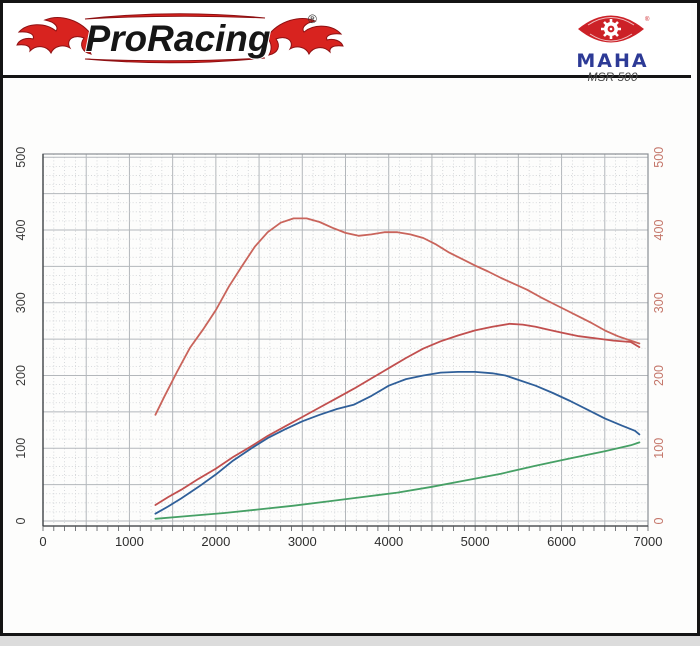  Describe the element at coordinates (648, 541) in the screenshot. I see `x-axis-label: 7000` at that location.